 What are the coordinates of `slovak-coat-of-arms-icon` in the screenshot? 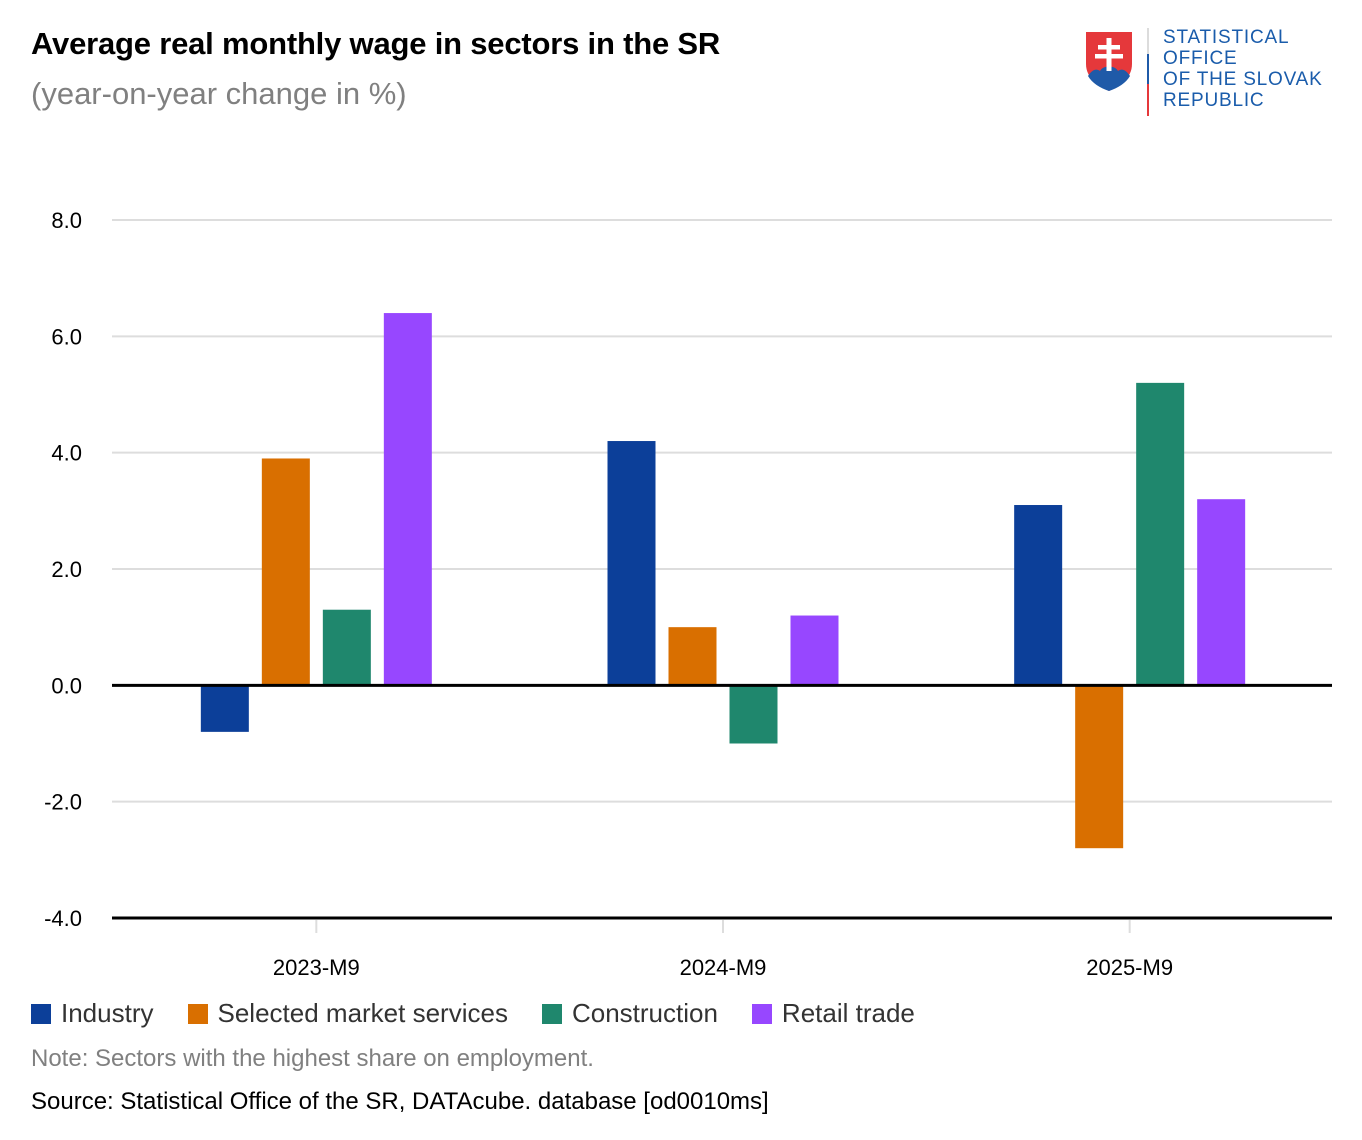 It's located at (1109, 61).